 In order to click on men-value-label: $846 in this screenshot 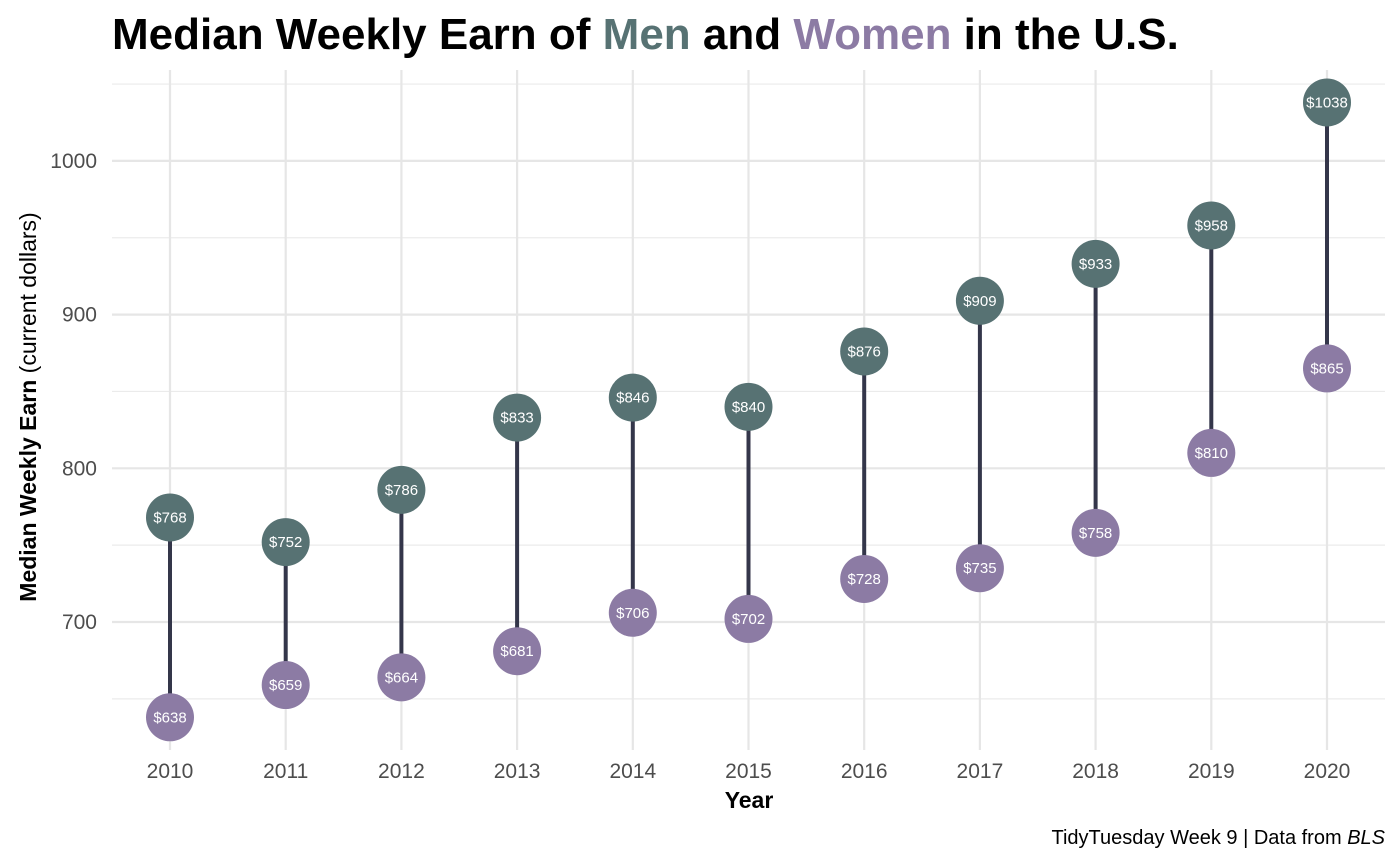, I will do `click(632, 398)`.